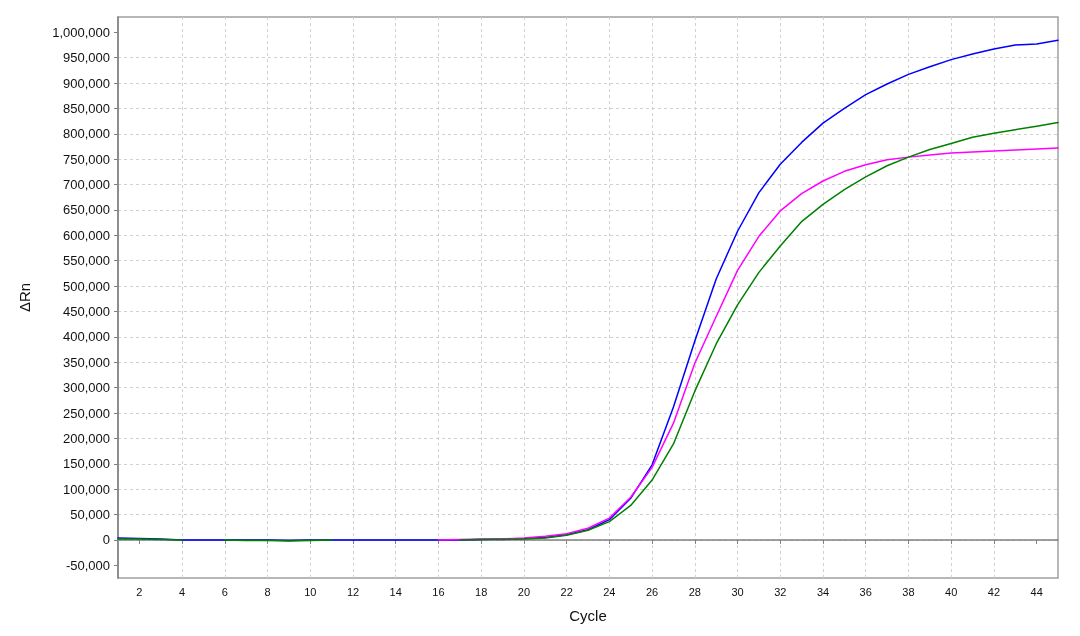  I want to click on x-tick-label: 2, so click(139, 591).